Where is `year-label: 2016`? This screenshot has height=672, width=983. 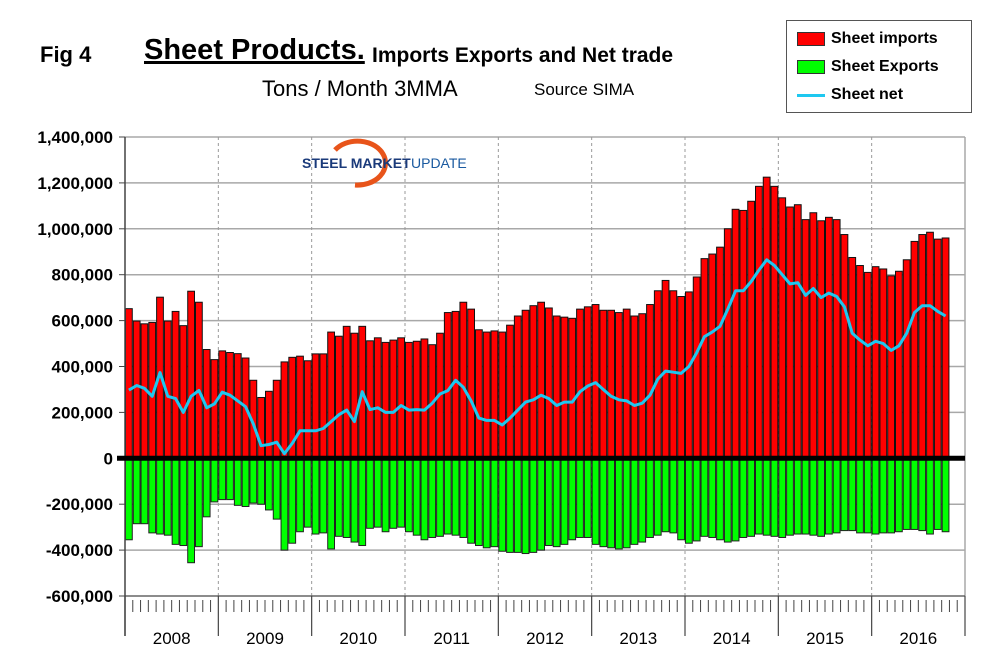
year-label: 2016 is located at coordinates (918, 638).